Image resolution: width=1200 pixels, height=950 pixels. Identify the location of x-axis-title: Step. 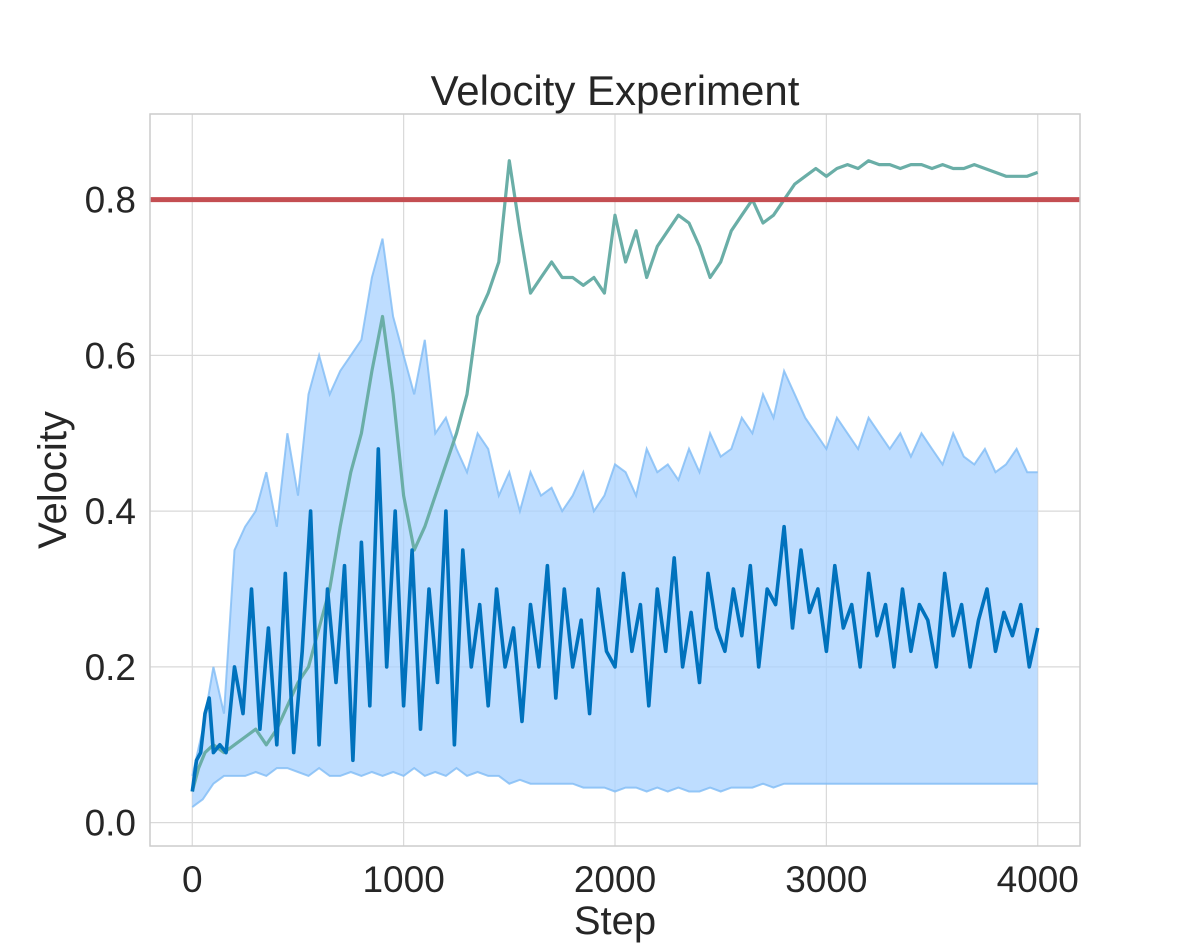
(615, 921).